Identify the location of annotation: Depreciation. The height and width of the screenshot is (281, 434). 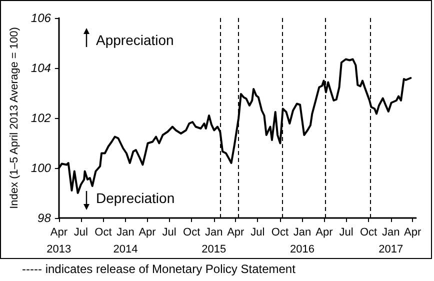
(135, 198).